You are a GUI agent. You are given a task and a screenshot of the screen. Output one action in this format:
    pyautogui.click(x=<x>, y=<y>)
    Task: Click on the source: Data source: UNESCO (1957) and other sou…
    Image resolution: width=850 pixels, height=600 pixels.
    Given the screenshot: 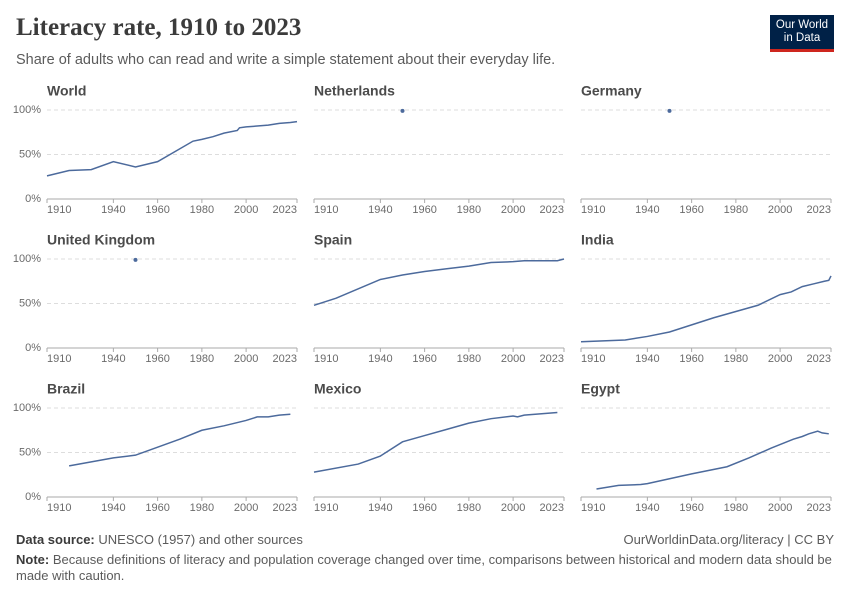 What is the action you would take?
    pyautogui.click(x=159, y=540)
    